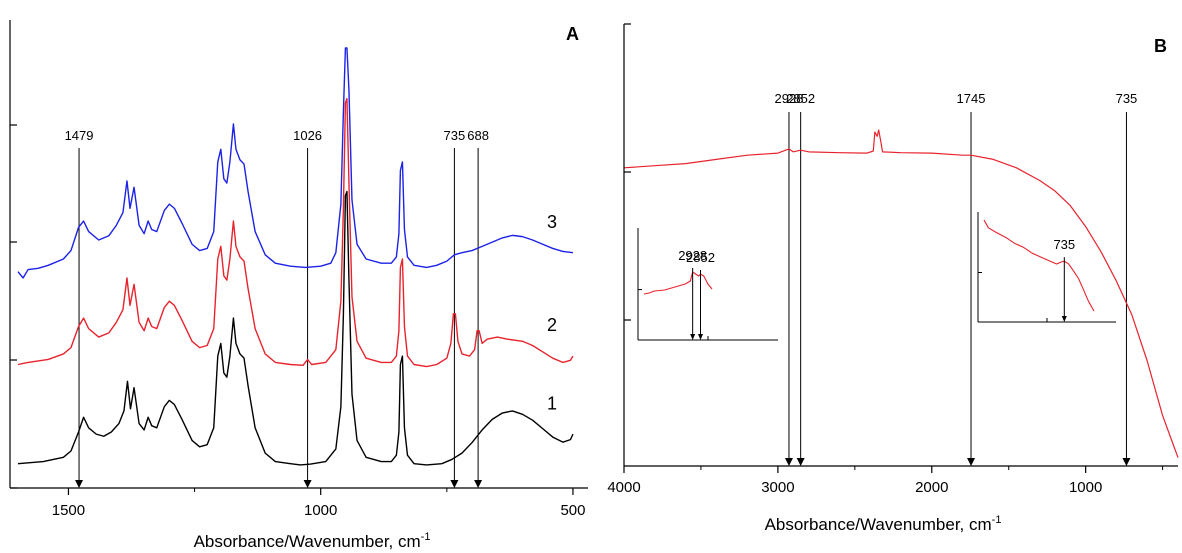  What do you see at coordinates (777, 487) in the screenshot?
I see `panel-b-x-tick-label-3000: 3000` at bounding box center [777, 487].